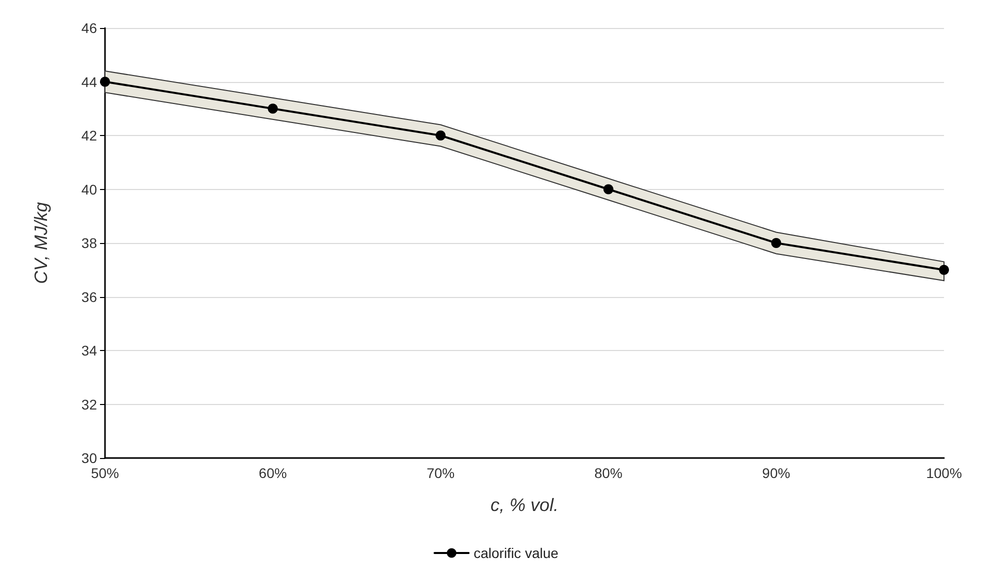 Image resolution: width=992 pixels, height=581 pixels. What do you see at coordinates (89, 136) in the screenshot?
I see `y-tick-label: 42` at bounding box center [89, 136].